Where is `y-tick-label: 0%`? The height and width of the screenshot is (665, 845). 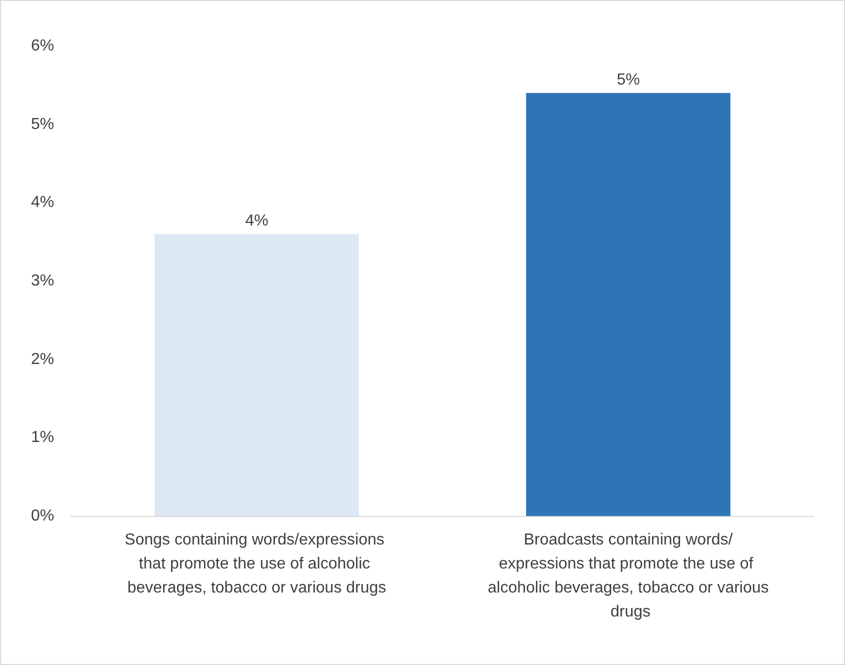
y-tick-label: 0% is located at coordinates (42, 516).